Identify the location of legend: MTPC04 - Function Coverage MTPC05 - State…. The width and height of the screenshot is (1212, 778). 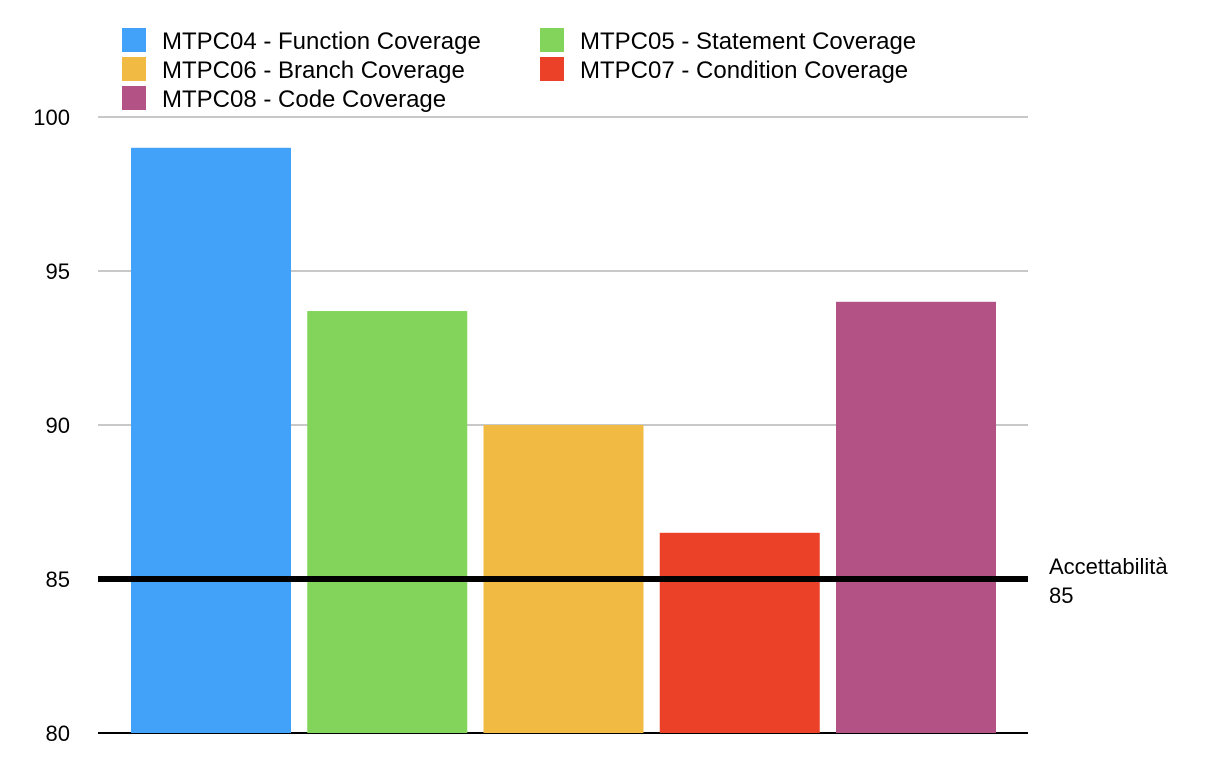
(519, 70).